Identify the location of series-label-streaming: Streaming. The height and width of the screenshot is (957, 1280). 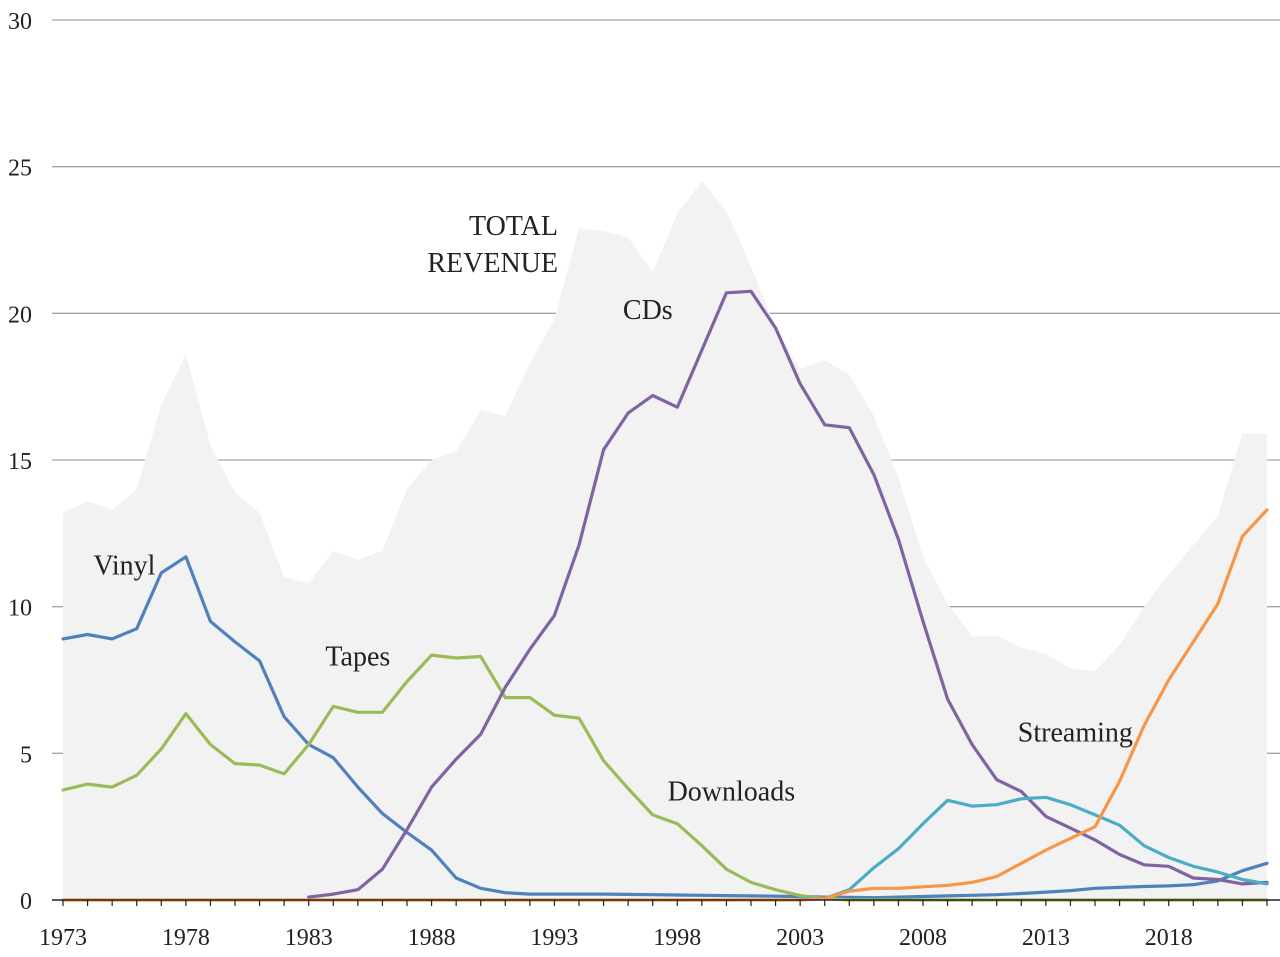
(1075, 733).